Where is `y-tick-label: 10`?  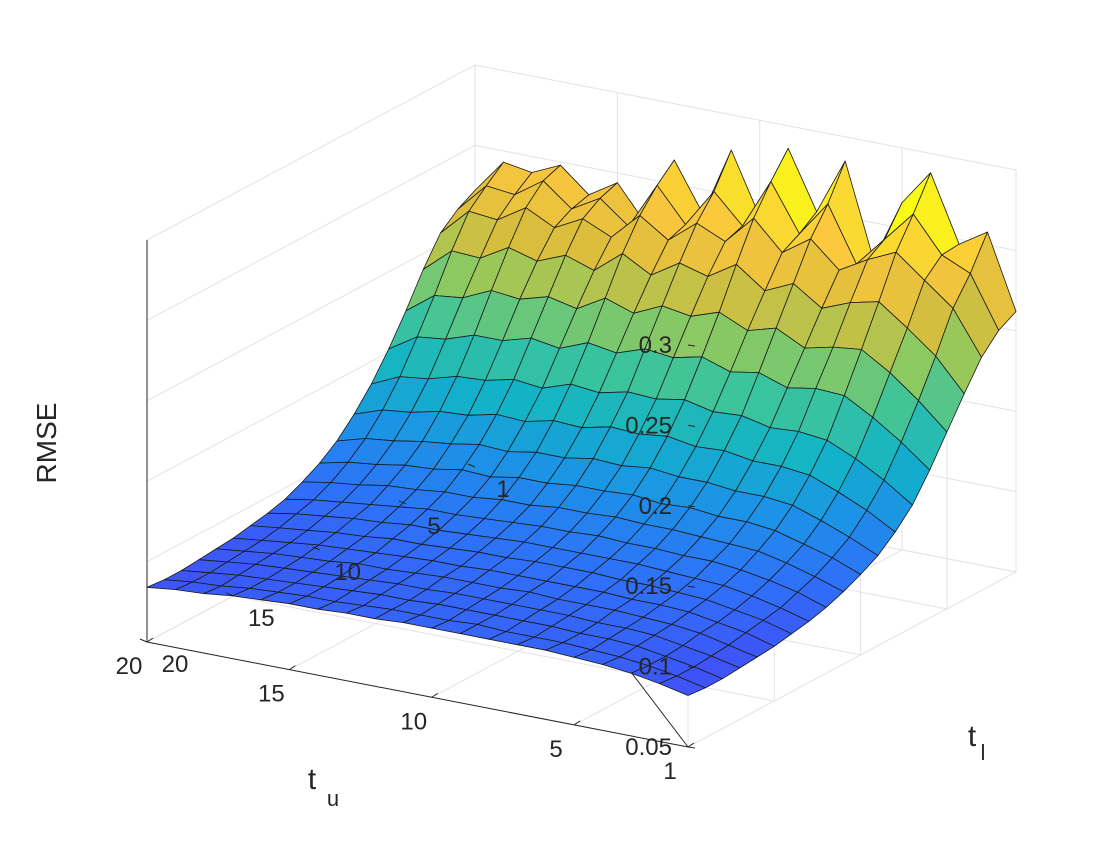
y-tick-label: 10 is located at coordinates (347, 572).